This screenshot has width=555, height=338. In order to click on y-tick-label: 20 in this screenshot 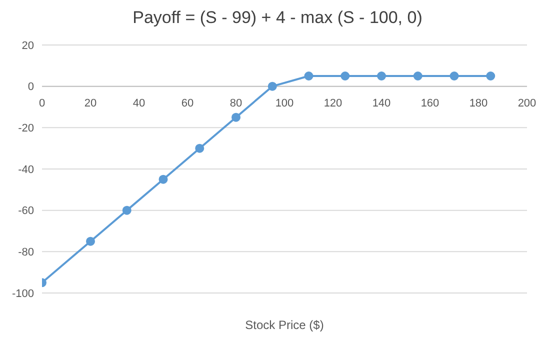, I will do `click(28, 46)`.